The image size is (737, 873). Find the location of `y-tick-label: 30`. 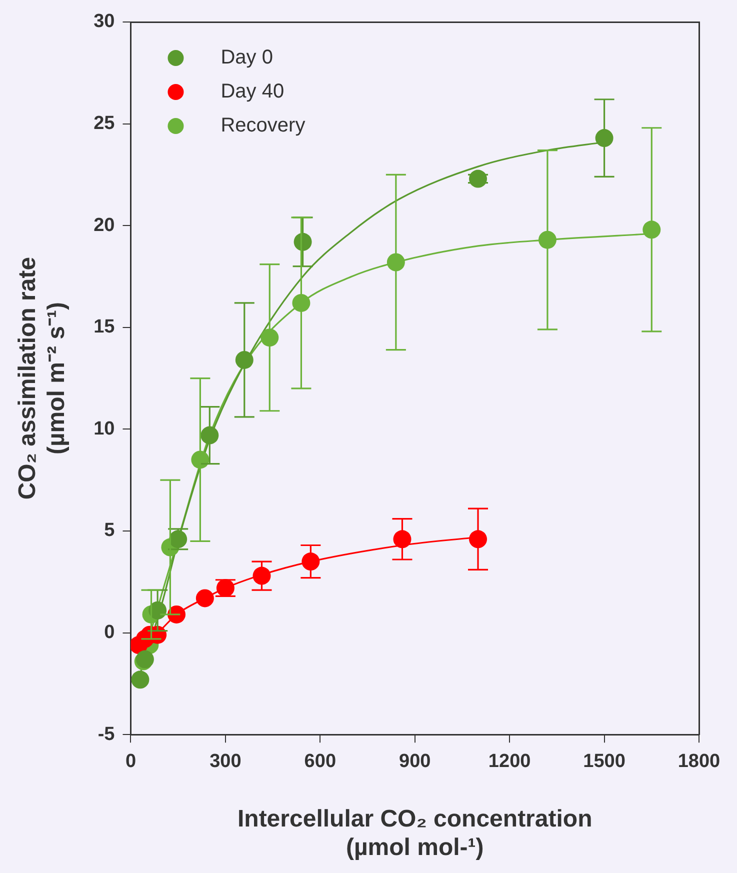

y-tick-label: 30 is located at coordinates (104, 21).